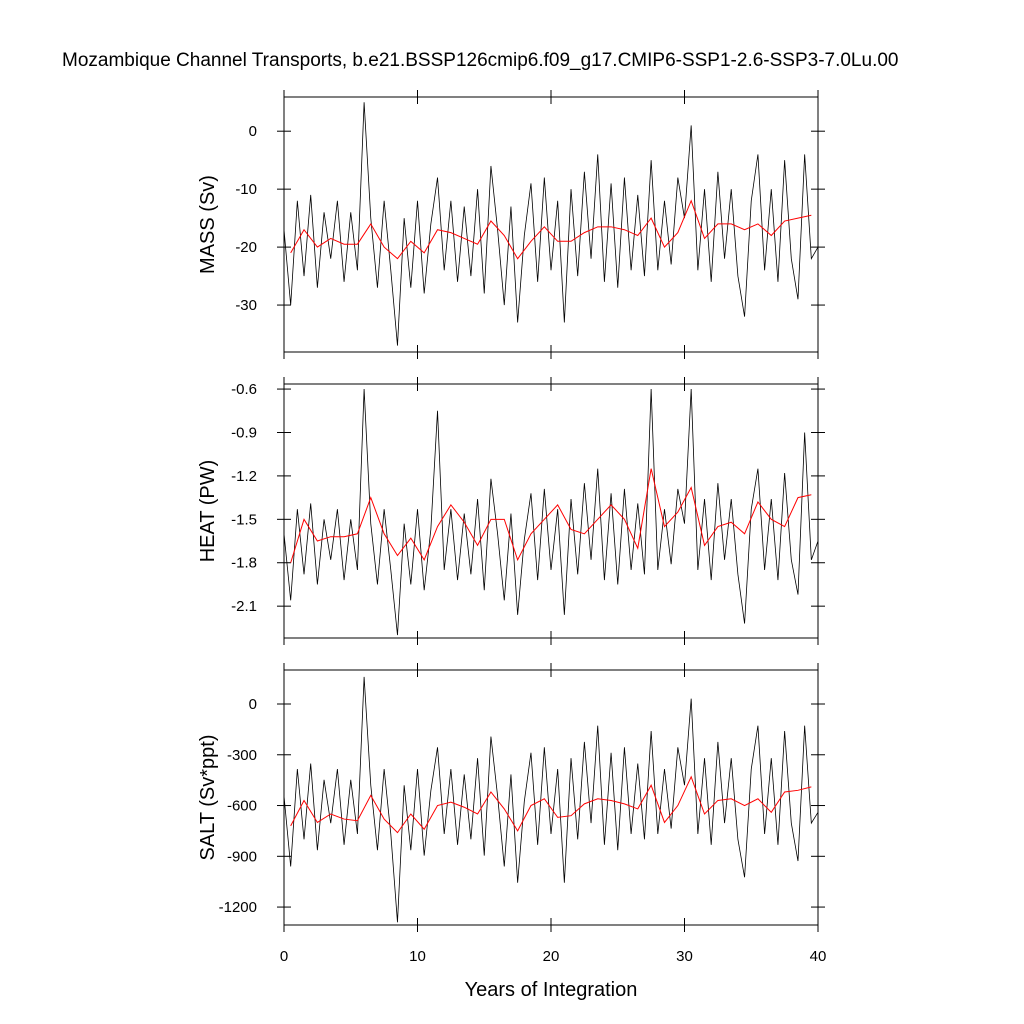 The width and height of the screenshot is (1024, 1024). I want to click on x-tick-label: 0, so click(284, 956).